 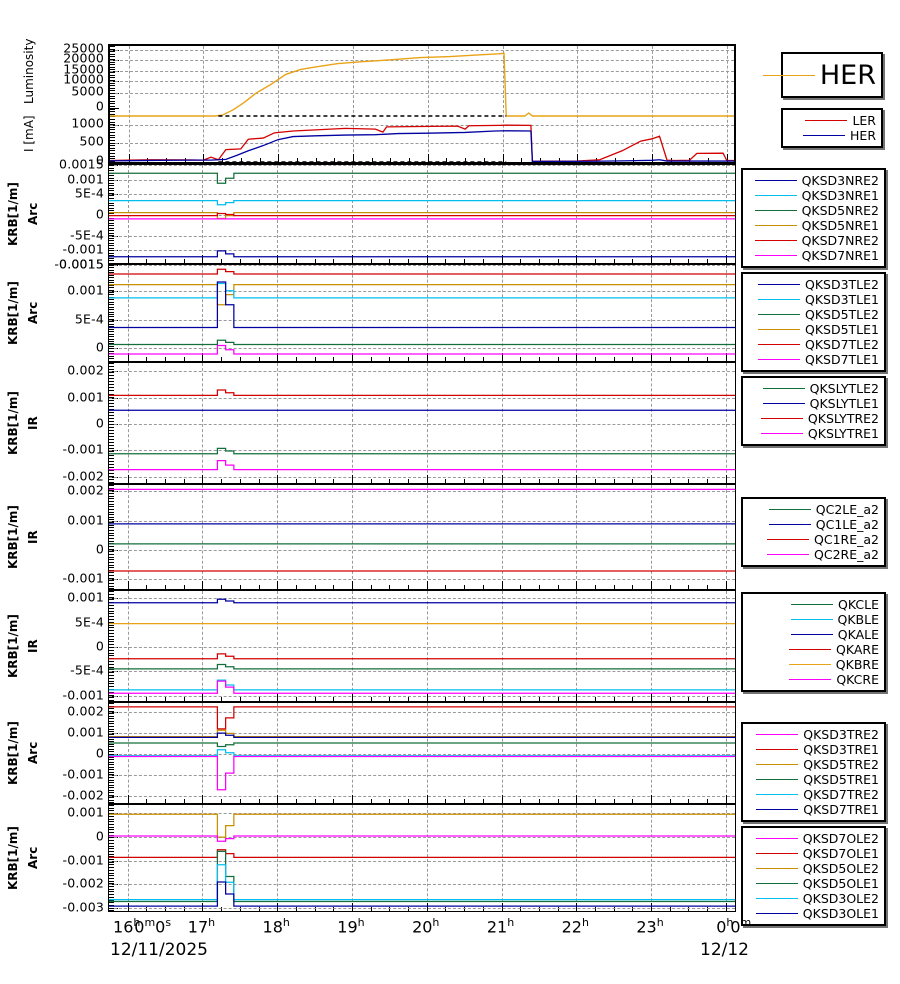 I want to click on legend-entry-label: QKSD5TLE1, so click(x=842, y=329).